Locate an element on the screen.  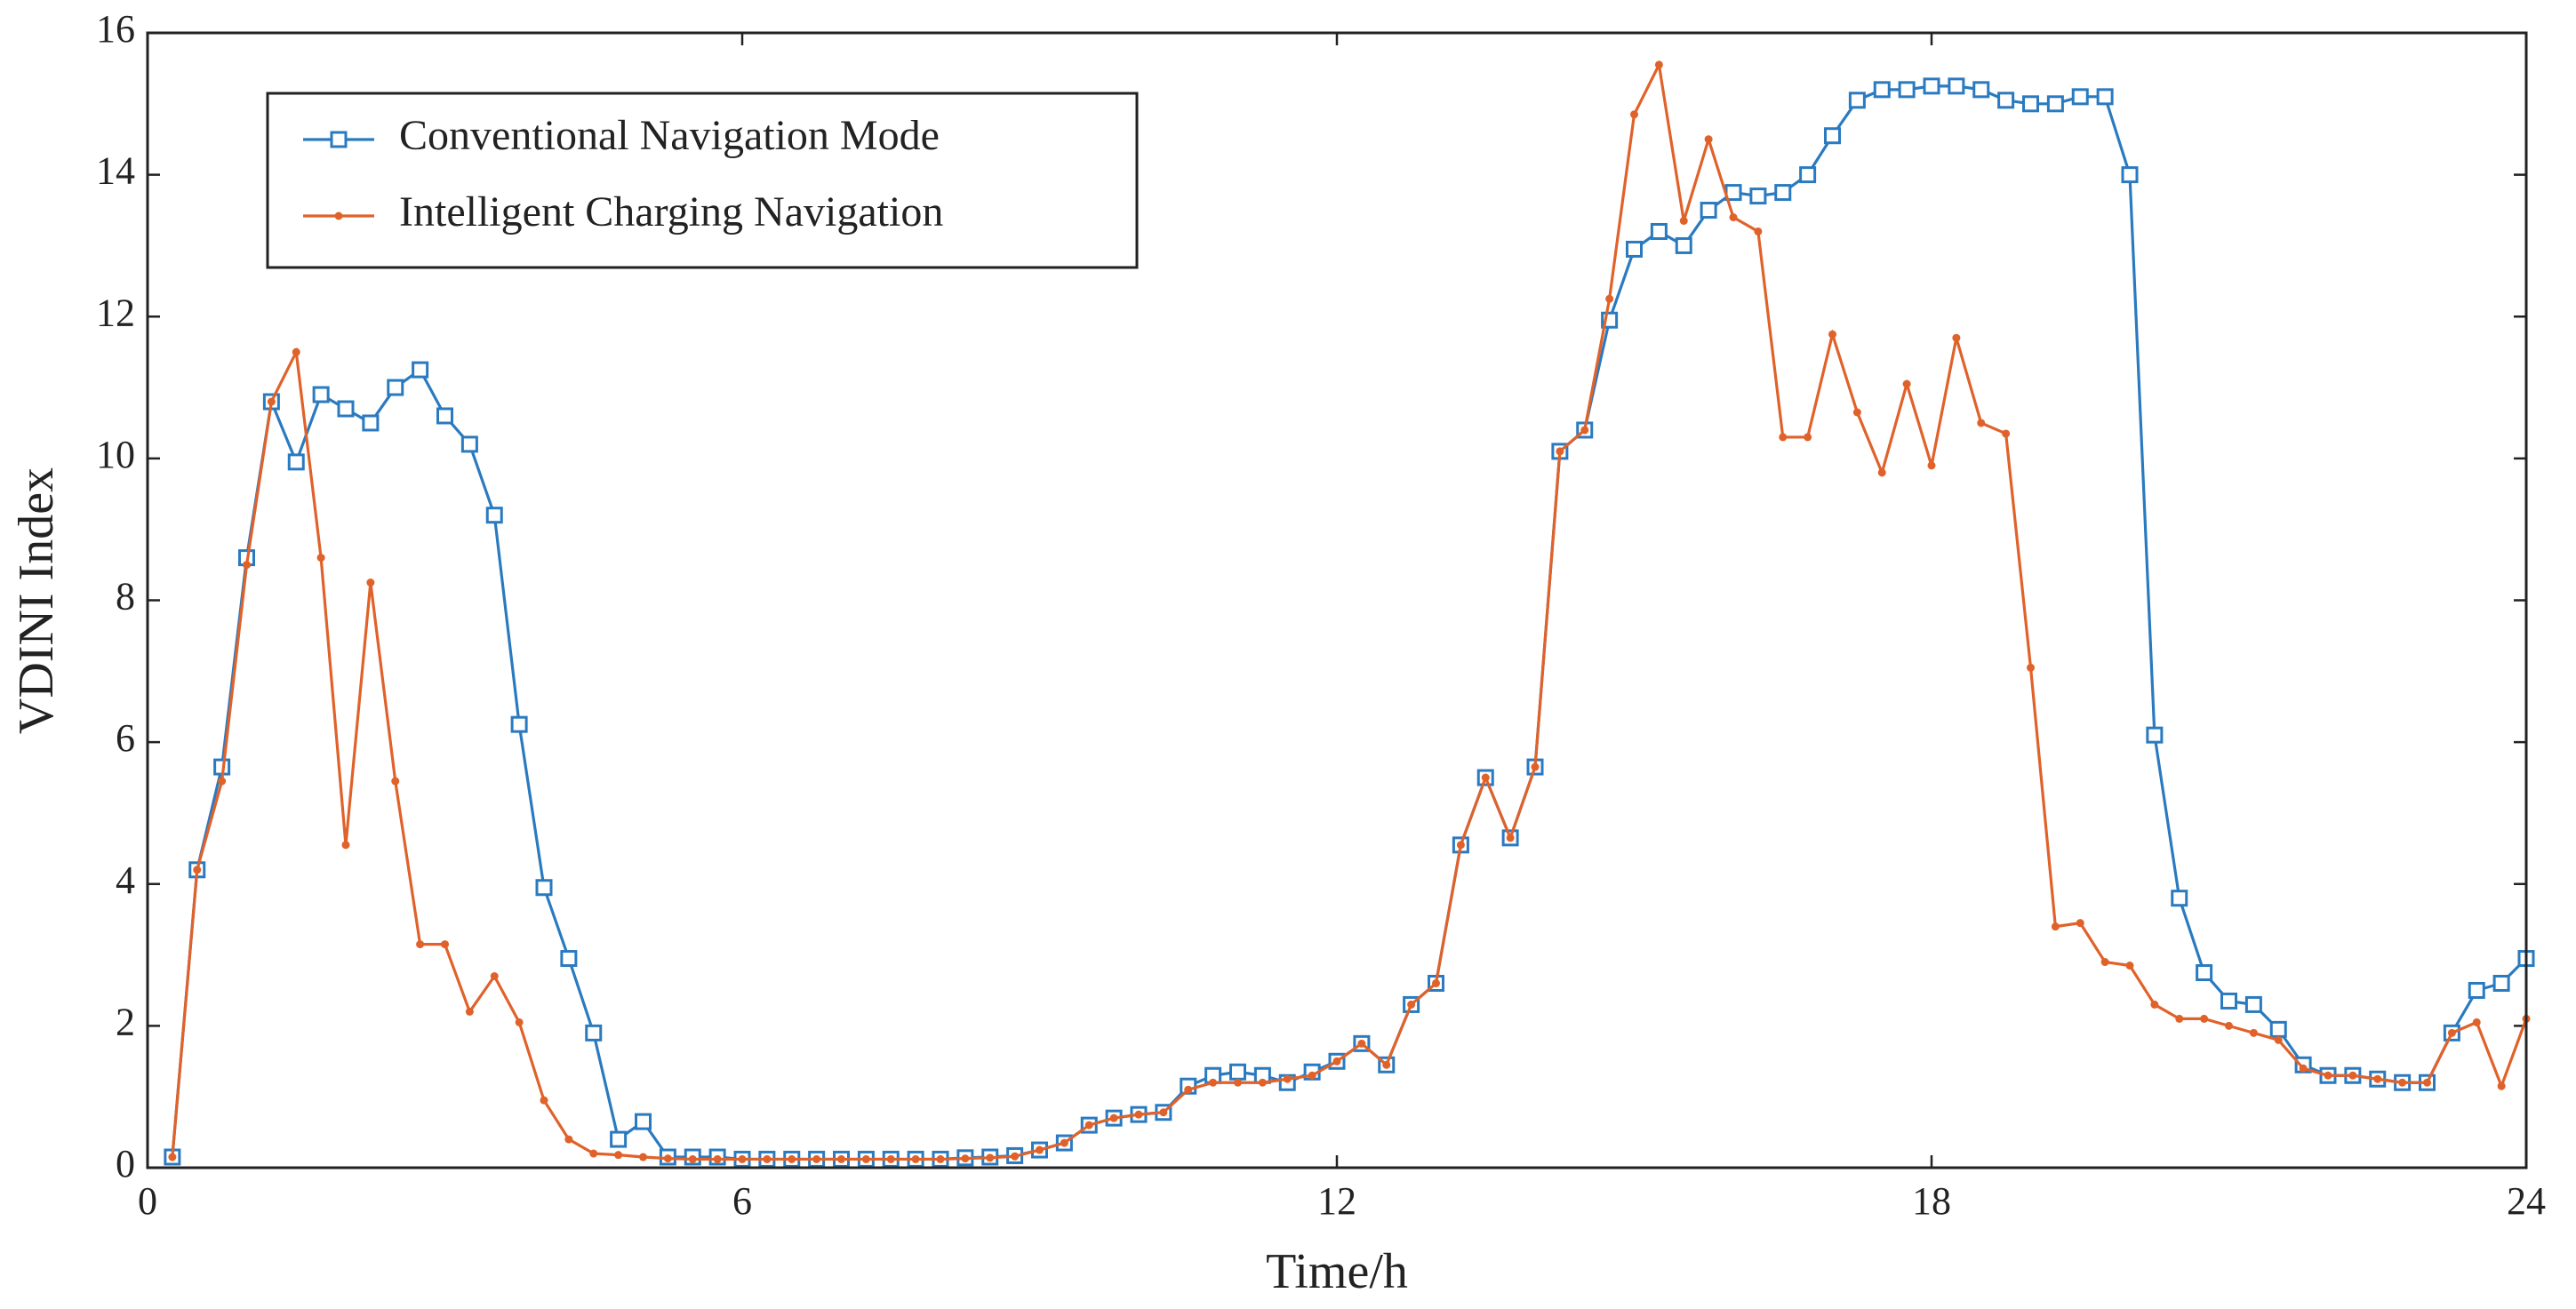
x-tick-label: 18 is located at coordinates (1931, 1201).